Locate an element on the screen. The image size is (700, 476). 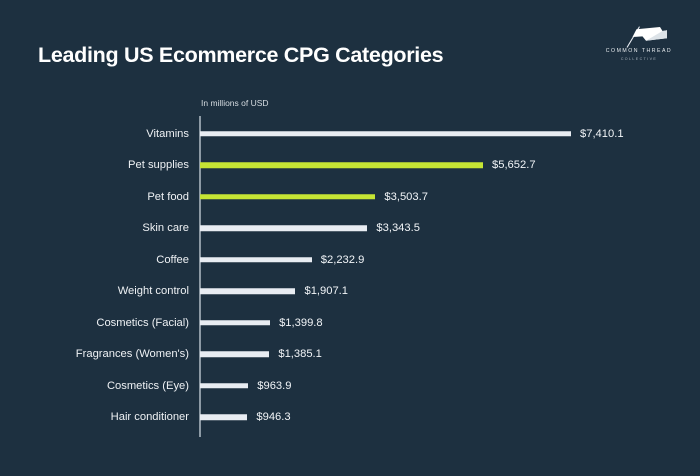
bar-row: Skin care $3,343.5 is located at coordinates (350, 229).